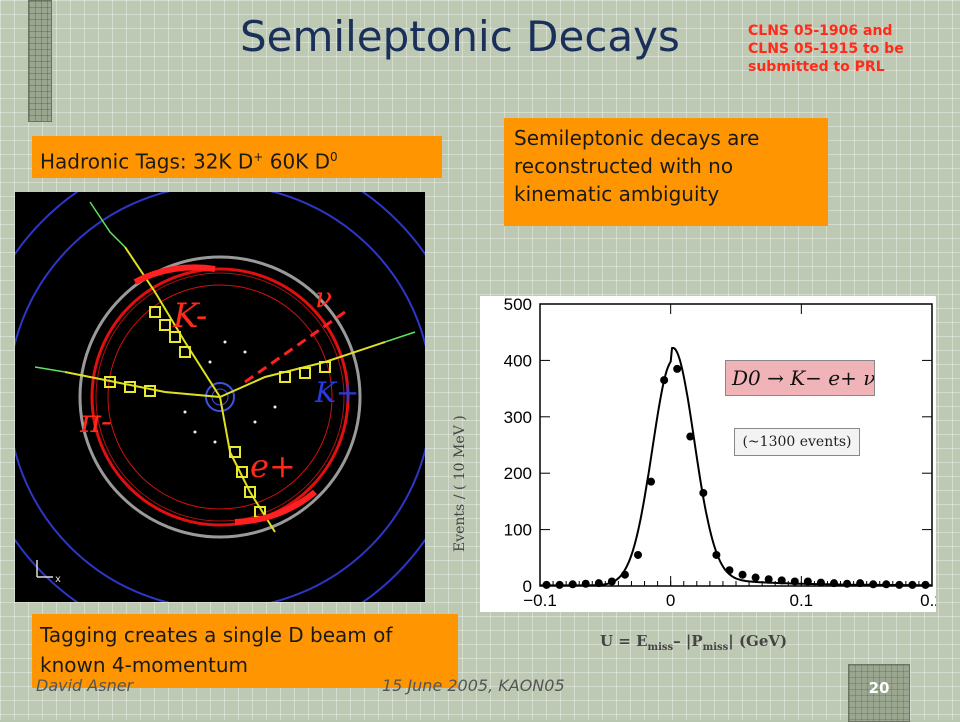 This screenshot has height=722, width=960. Describe the element at coordinates (473, 685) in the screenshot. I see `footer-date: 15 June 2005, KAON05` at that location.